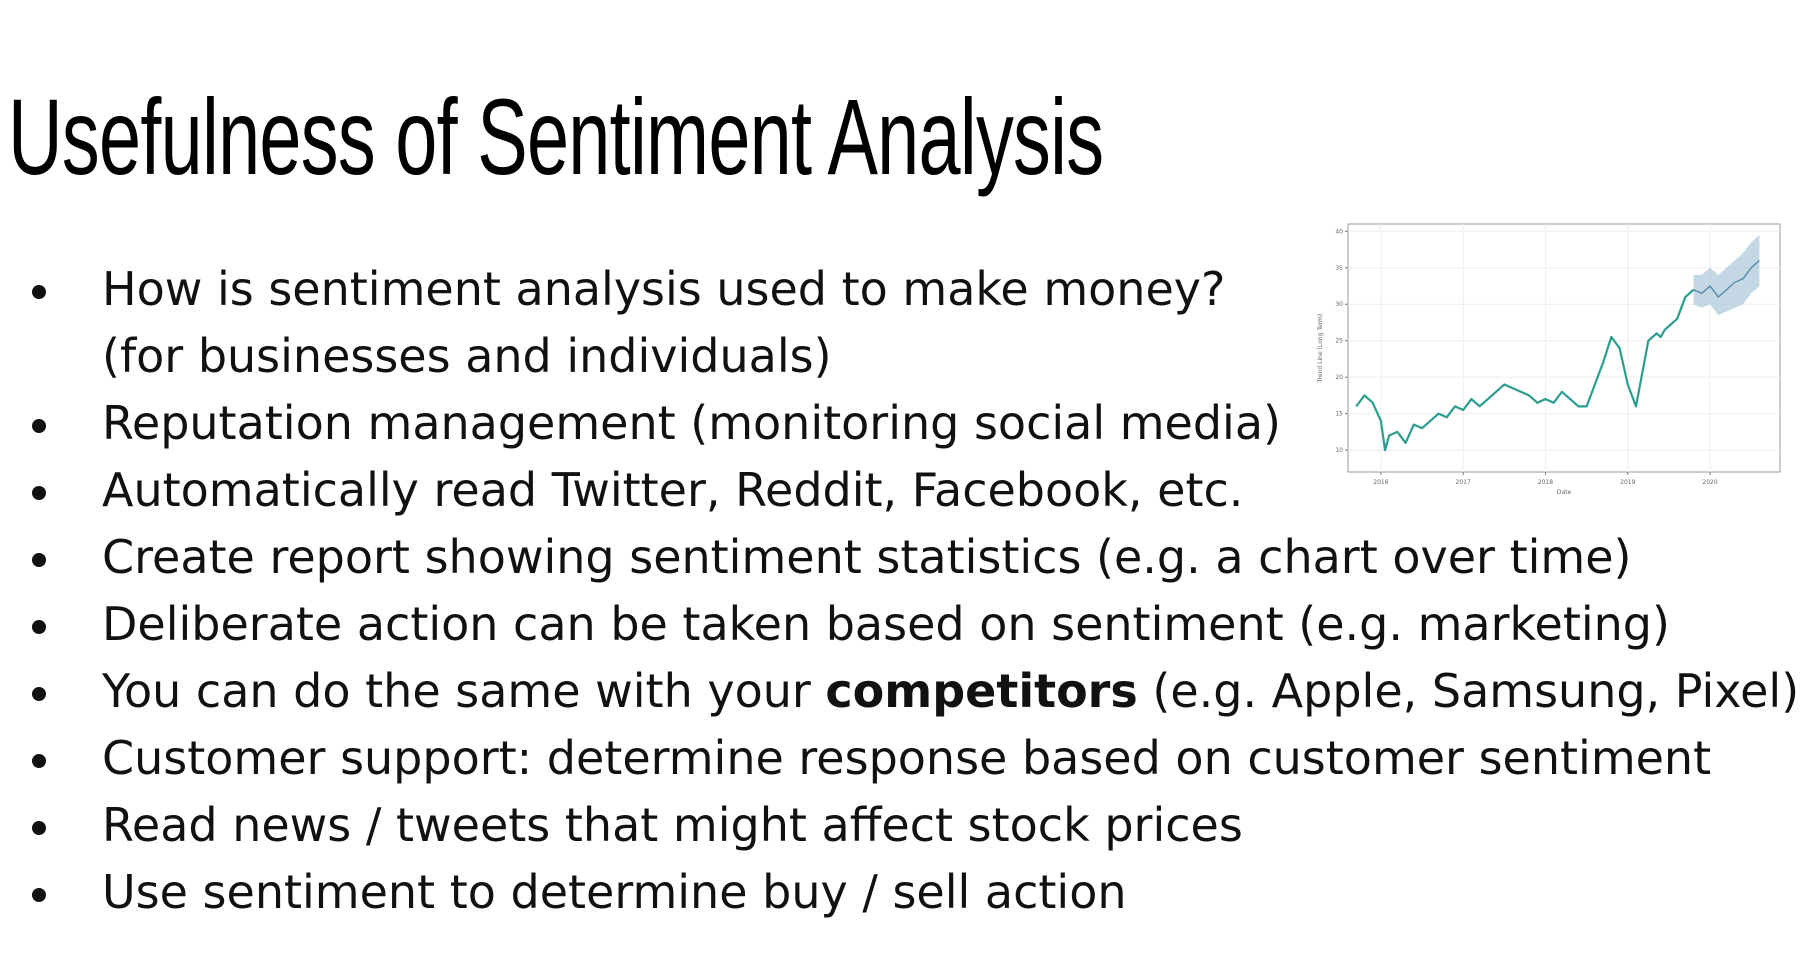  What do you see at coordinates (1525, 370) in the screenshot?
I see `history-line` at bounding box center [1525, 370].